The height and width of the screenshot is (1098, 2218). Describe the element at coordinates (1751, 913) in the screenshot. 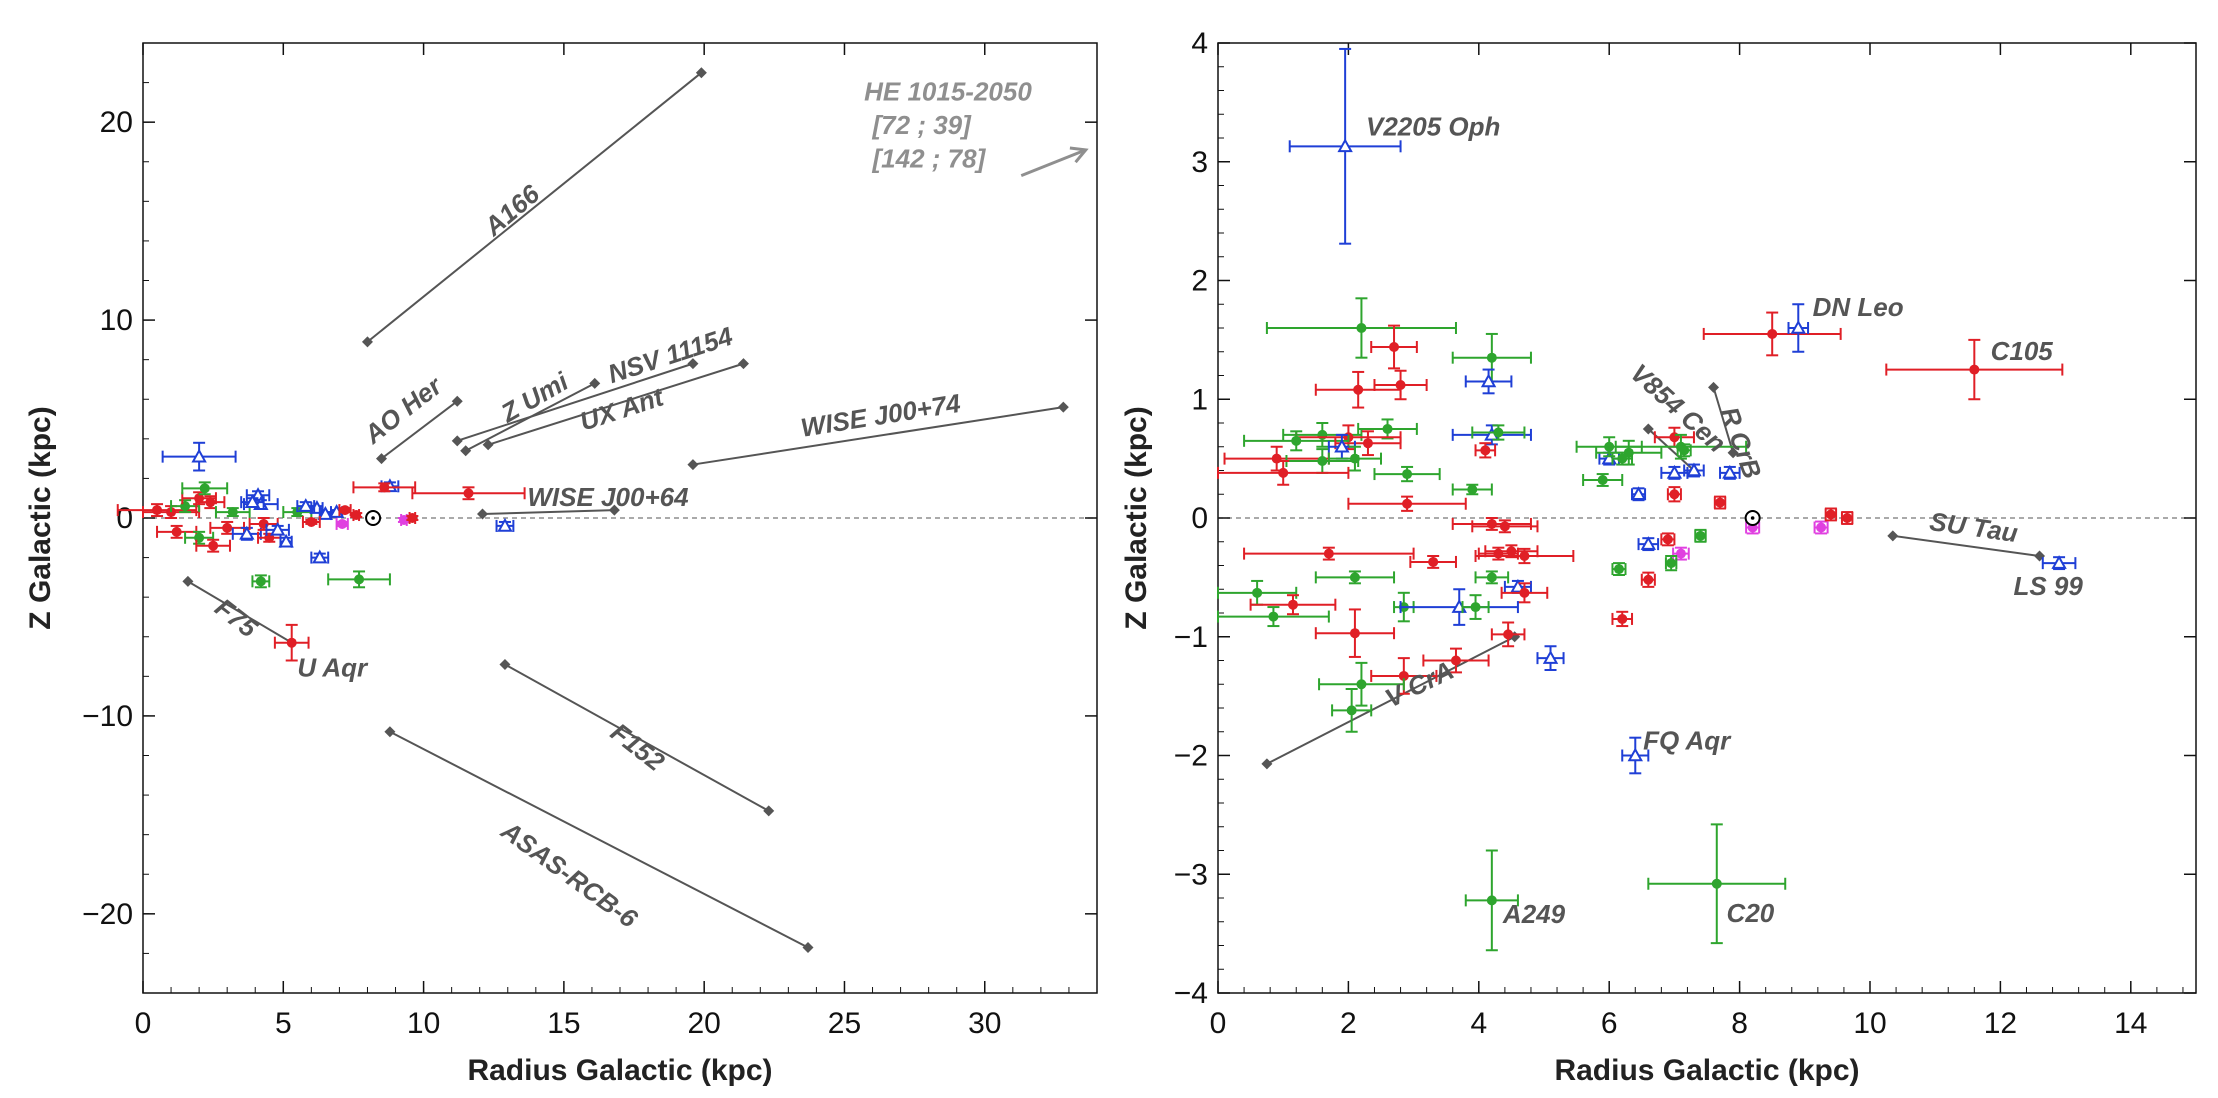

I see `star-label: C20` at that location.